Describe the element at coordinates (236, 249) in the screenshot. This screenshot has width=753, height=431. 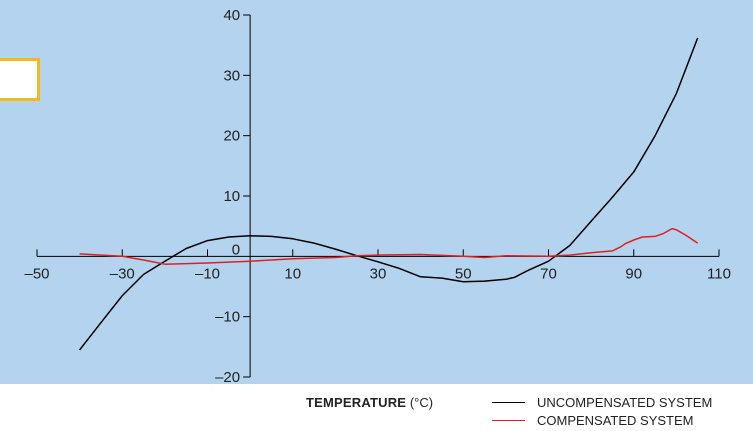
I see `y-tick-label: 0` at that location.